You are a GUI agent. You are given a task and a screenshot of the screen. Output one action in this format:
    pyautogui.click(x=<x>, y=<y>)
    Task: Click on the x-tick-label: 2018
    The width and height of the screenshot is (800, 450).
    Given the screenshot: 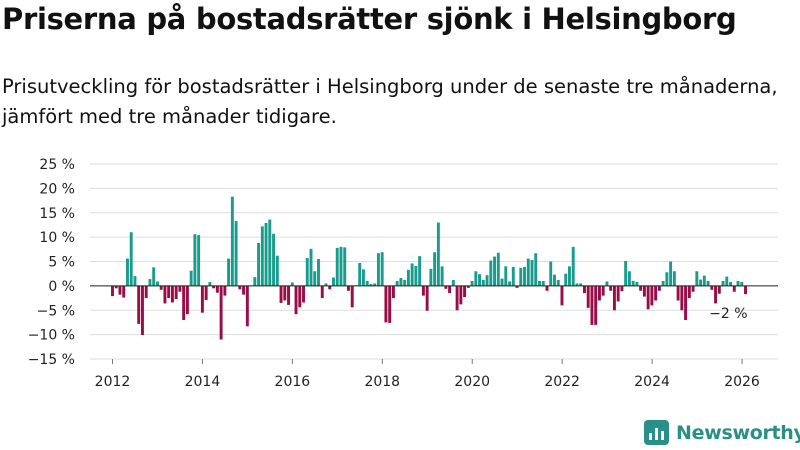 What is the action you would take?
    pyautogui.click(x=382, y=382)
    